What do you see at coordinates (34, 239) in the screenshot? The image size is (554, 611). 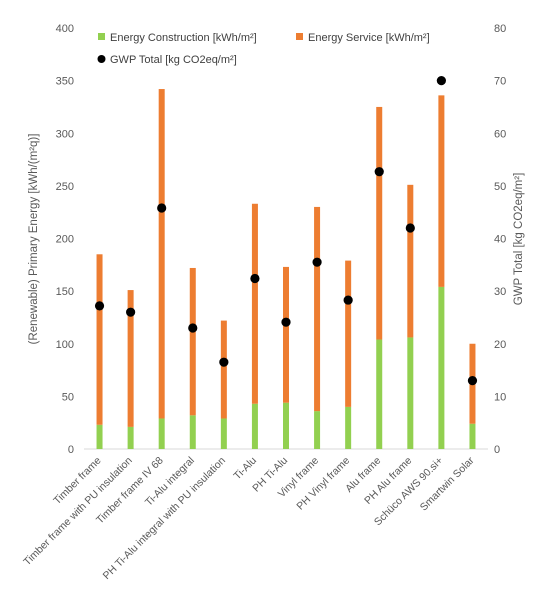 I see `left-axis-title: (Renewable) Primary Energy [kWh/(m²q)]` at bounding box center [34, 239].